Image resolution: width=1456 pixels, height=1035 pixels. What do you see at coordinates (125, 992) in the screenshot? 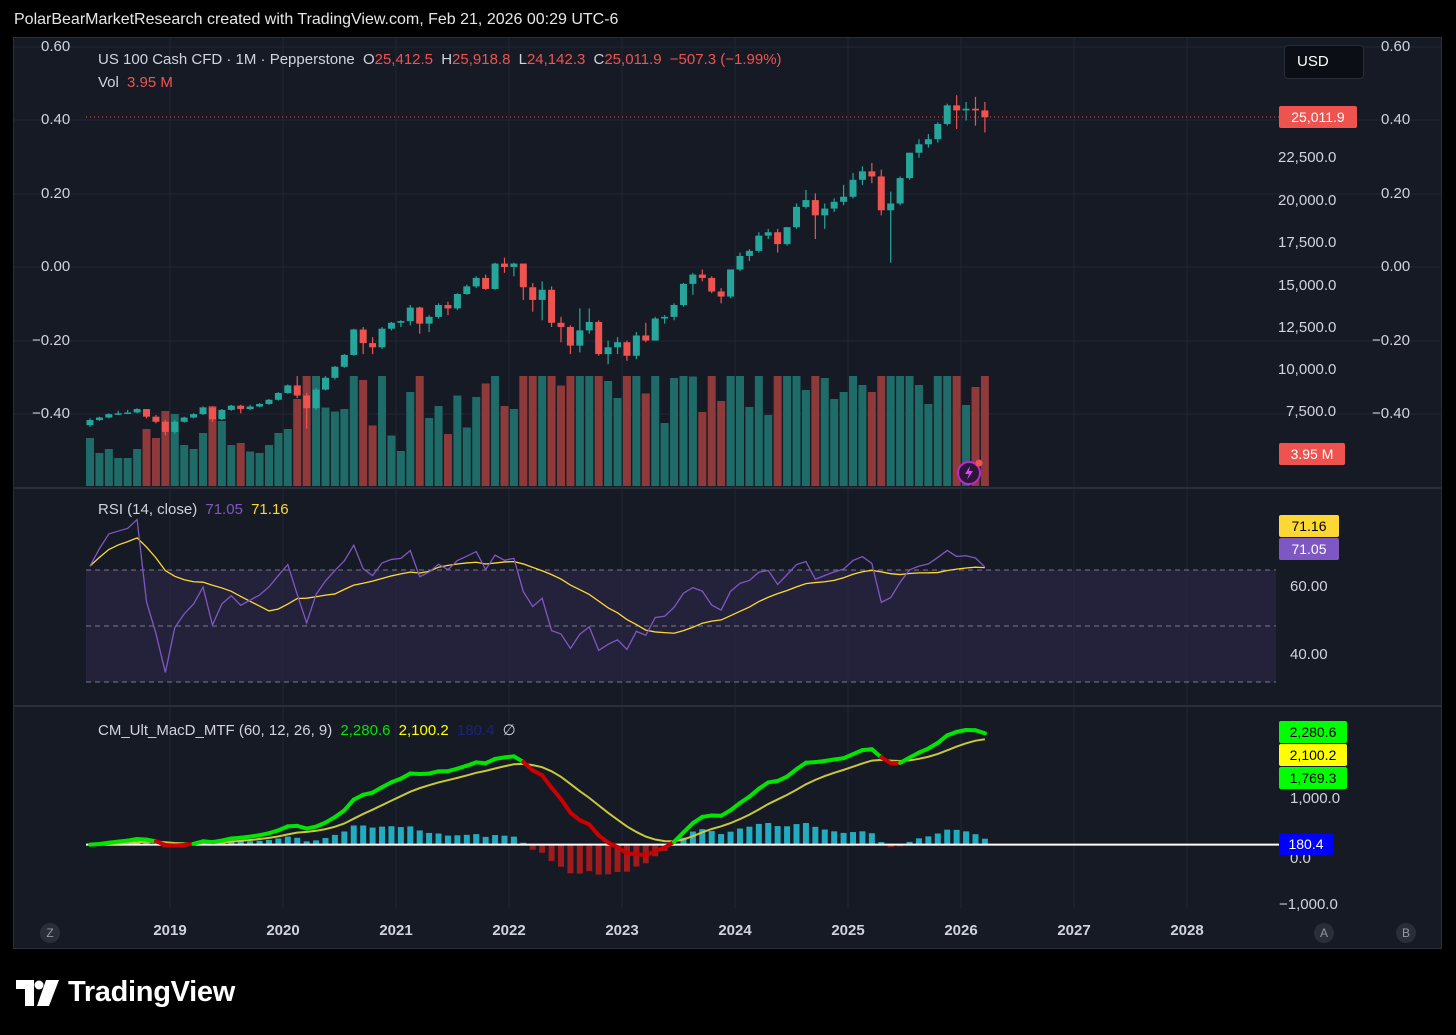
I see `tradingview-logo: TradingView` at bounding box center [125, 992].